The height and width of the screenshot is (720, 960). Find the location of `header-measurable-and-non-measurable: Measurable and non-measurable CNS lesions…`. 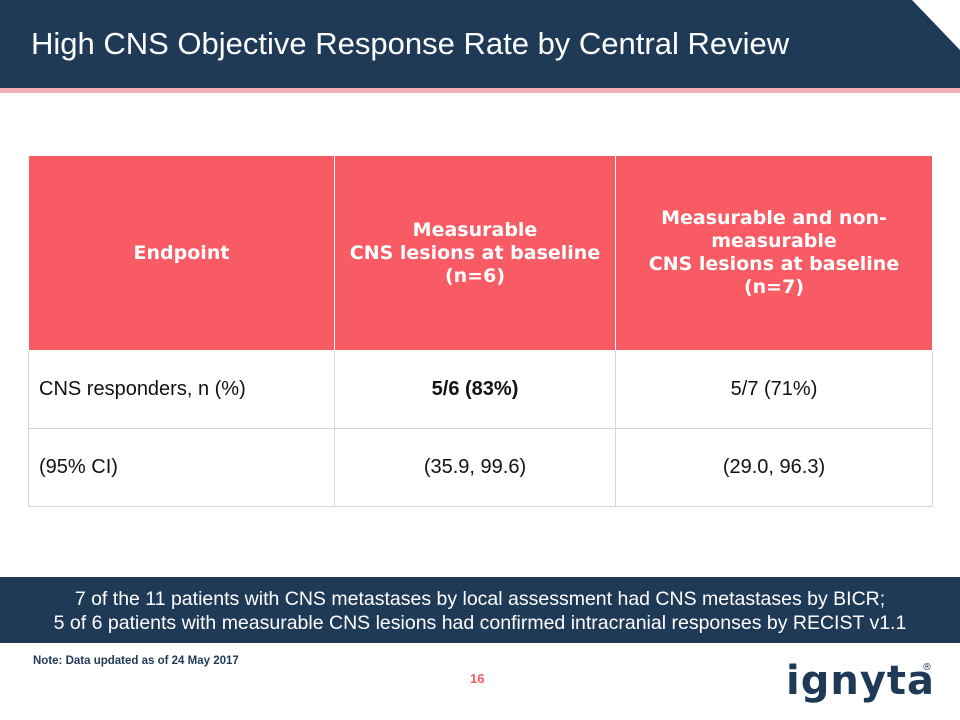

header-measurable-and-non-measurable: Measurable and non-measurable CNS lesions… is located at coordinates (774, 253).